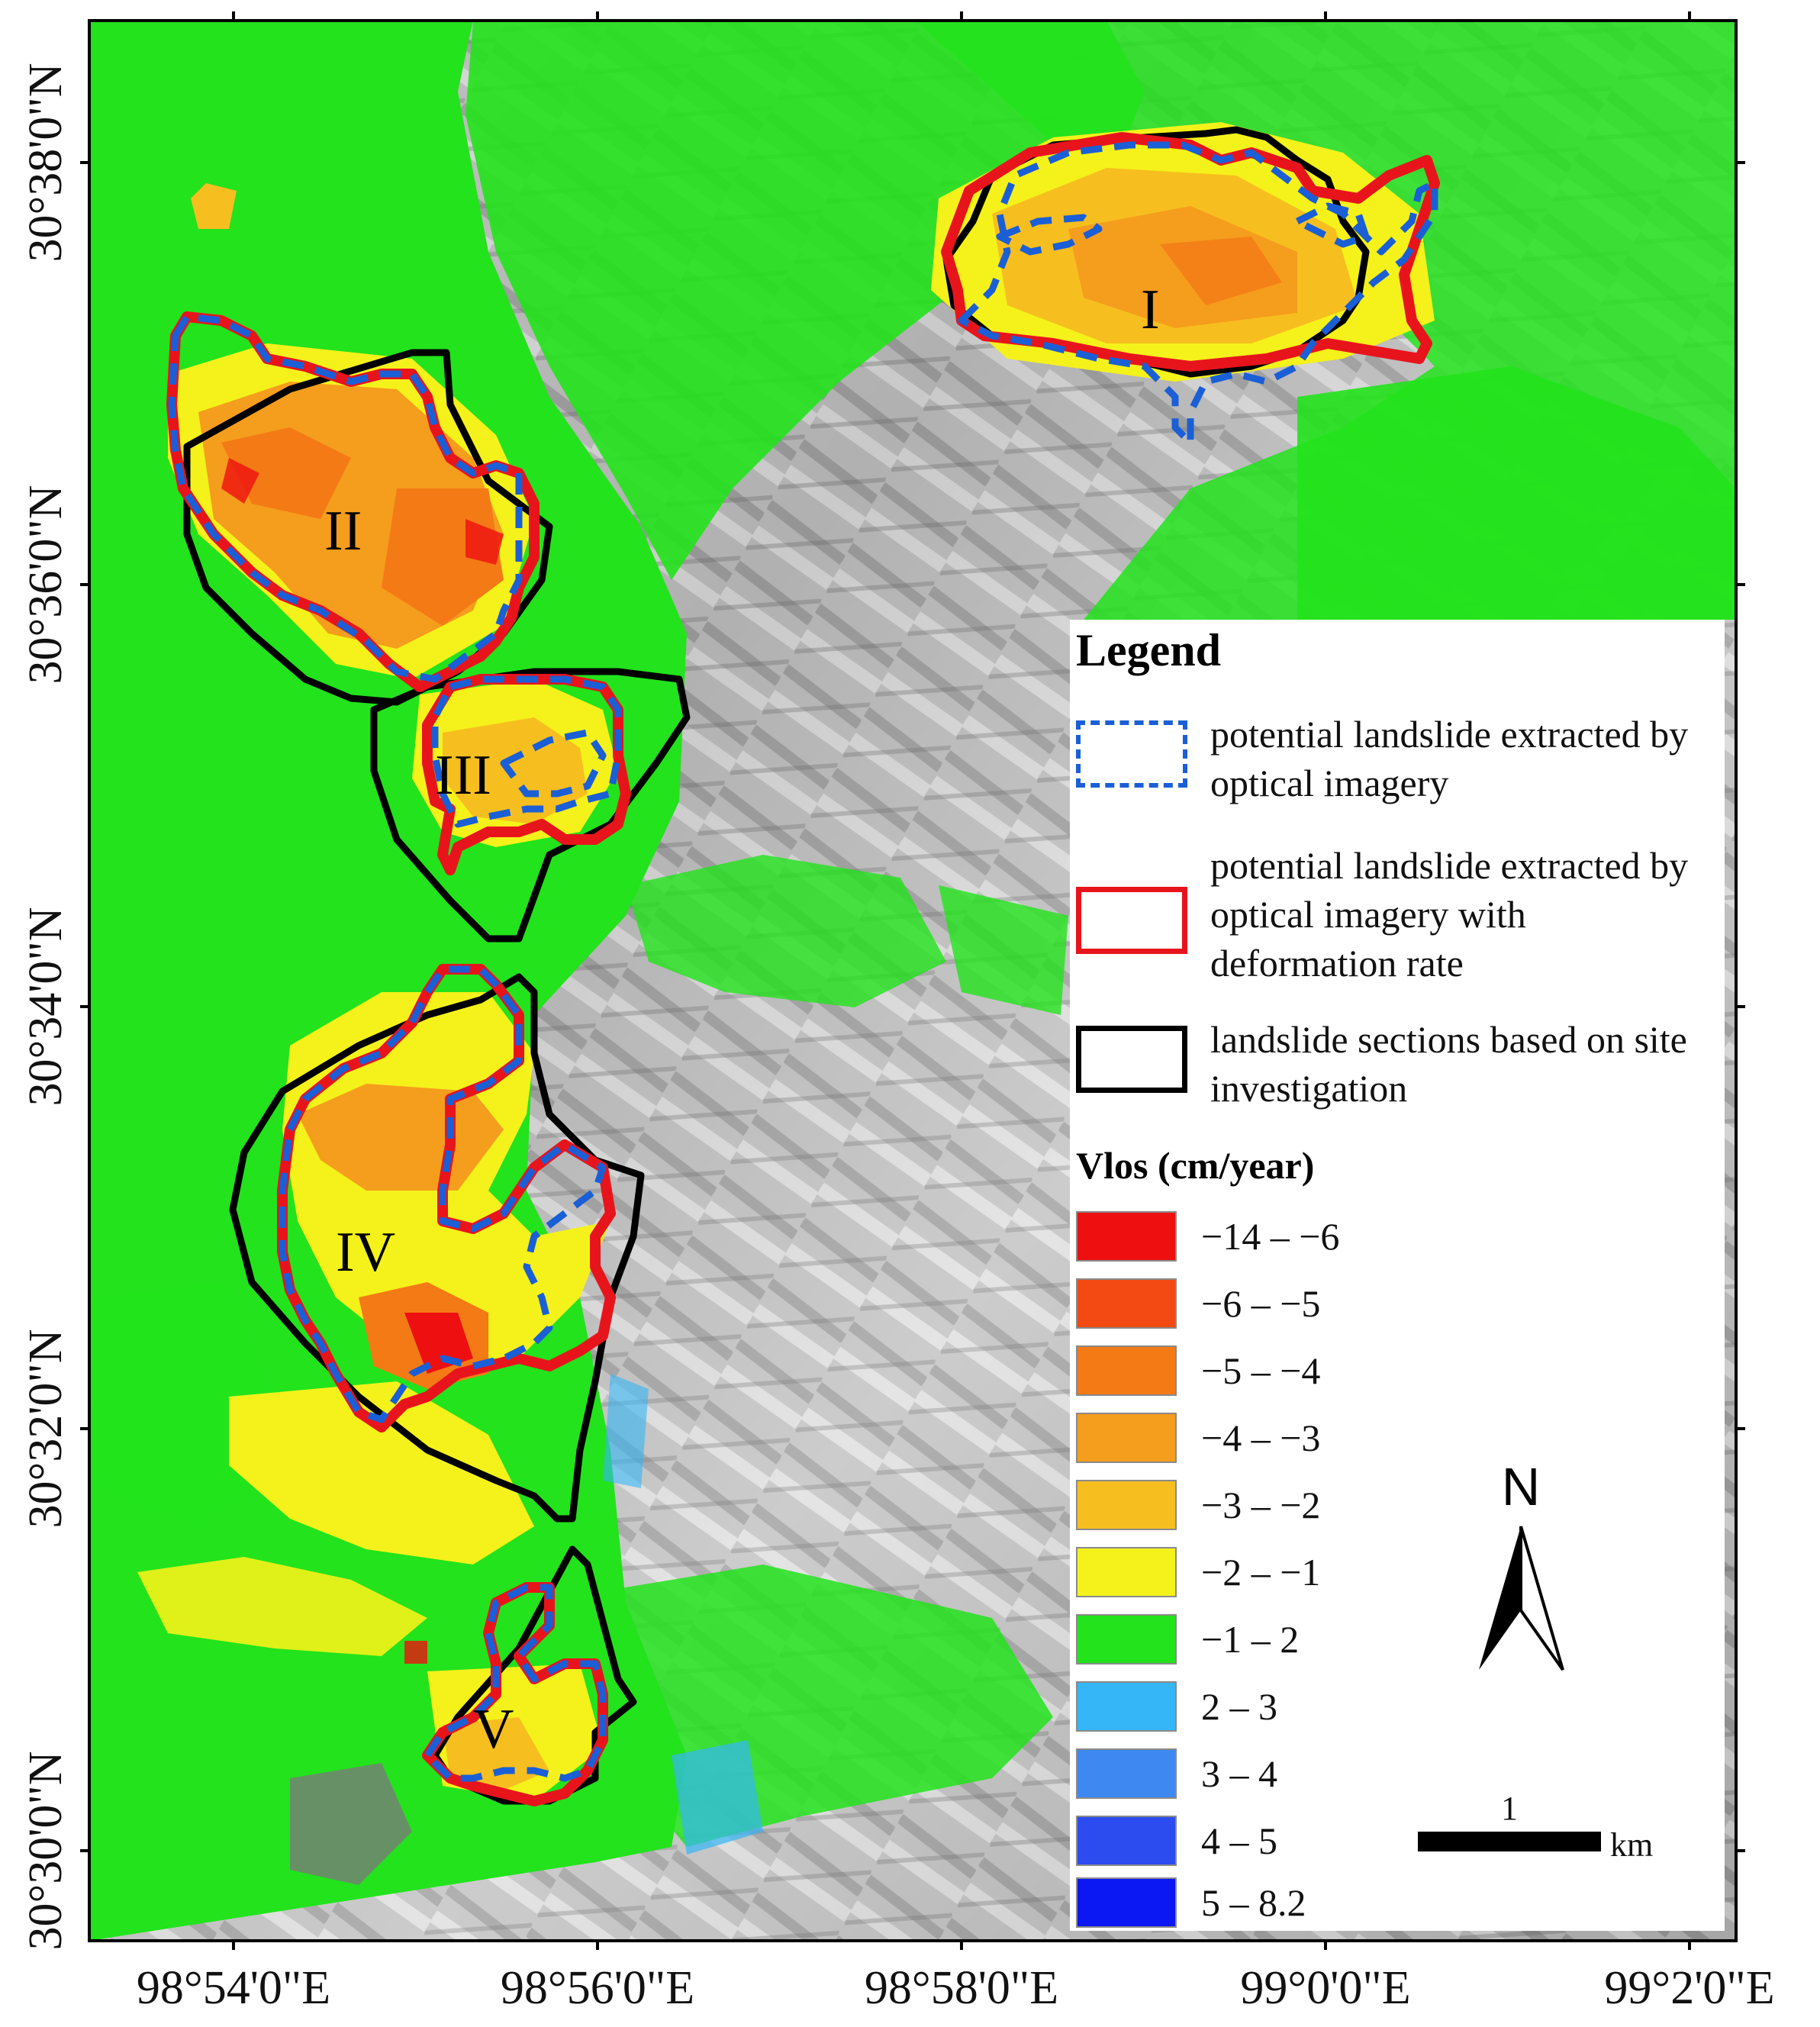 The height and width of the screenshot is (2027, 1820). I want to click on vlos-class-row: 4 – 5, so click(1228, 1842).